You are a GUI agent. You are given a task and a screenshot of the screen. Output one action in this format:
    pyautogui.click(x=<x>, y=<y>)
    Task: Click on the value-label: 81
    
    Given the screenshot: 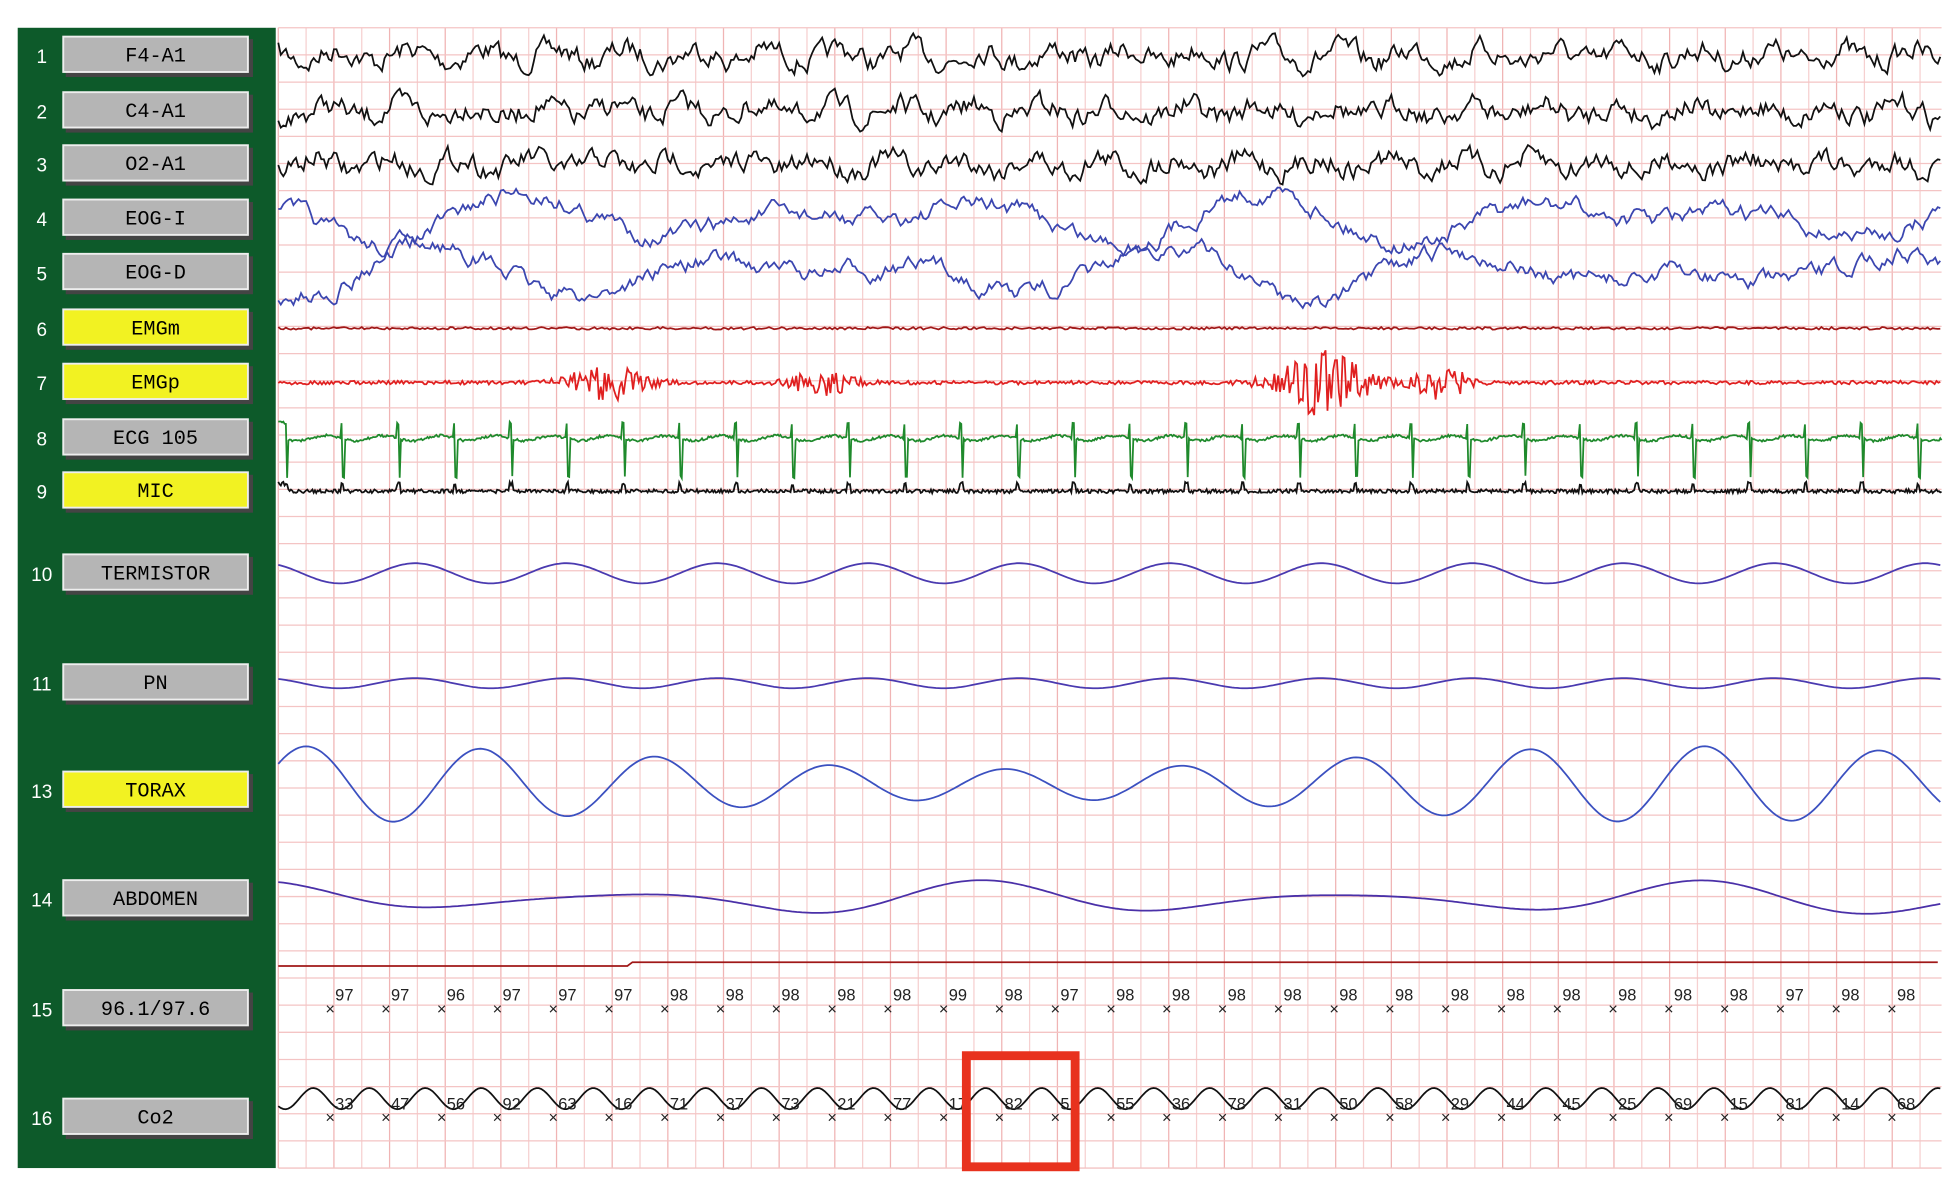 What is the action you would take?
    pyautogui.click(x=1794, y=1104)
    